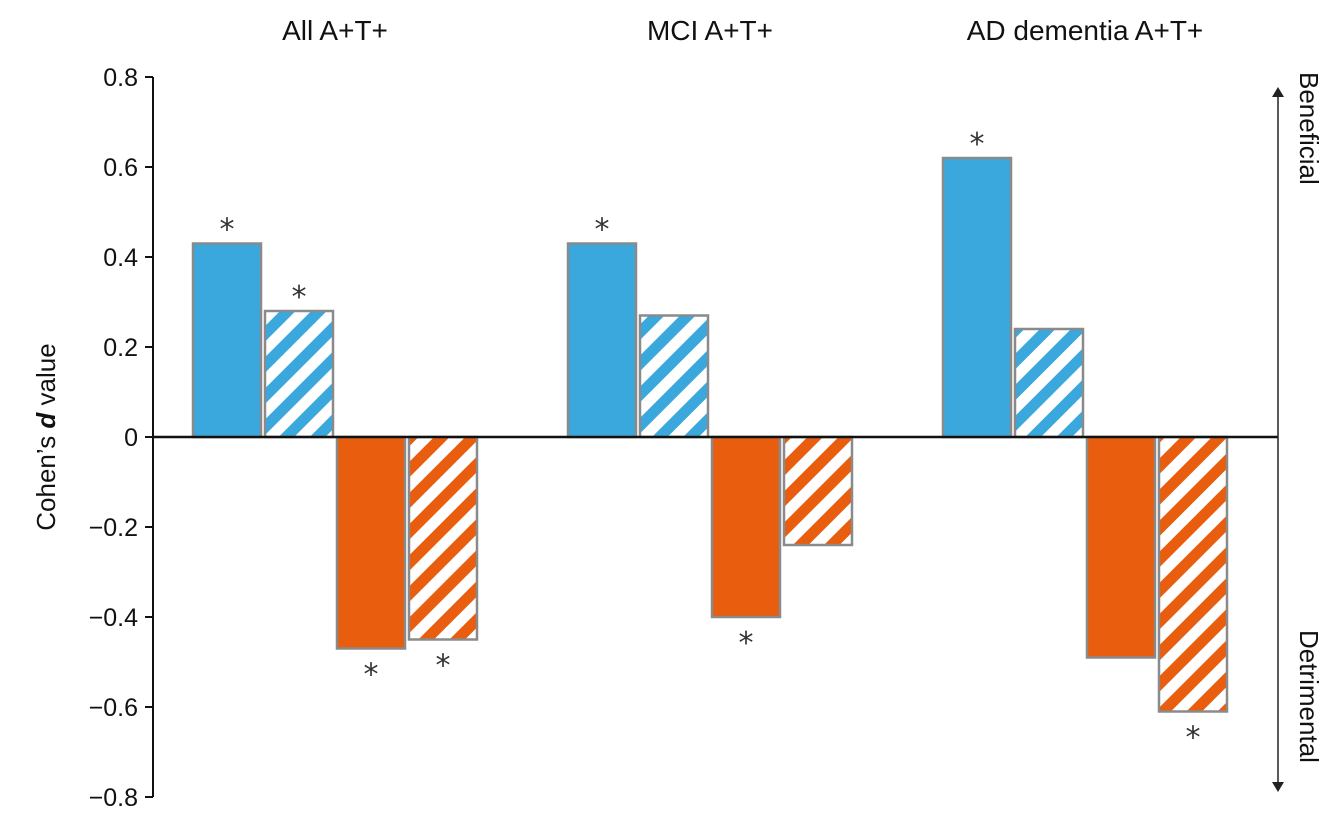  Describe the element at coordinates (335, 30) in the screenshot. I see `group-title: All A+T+` at that location.